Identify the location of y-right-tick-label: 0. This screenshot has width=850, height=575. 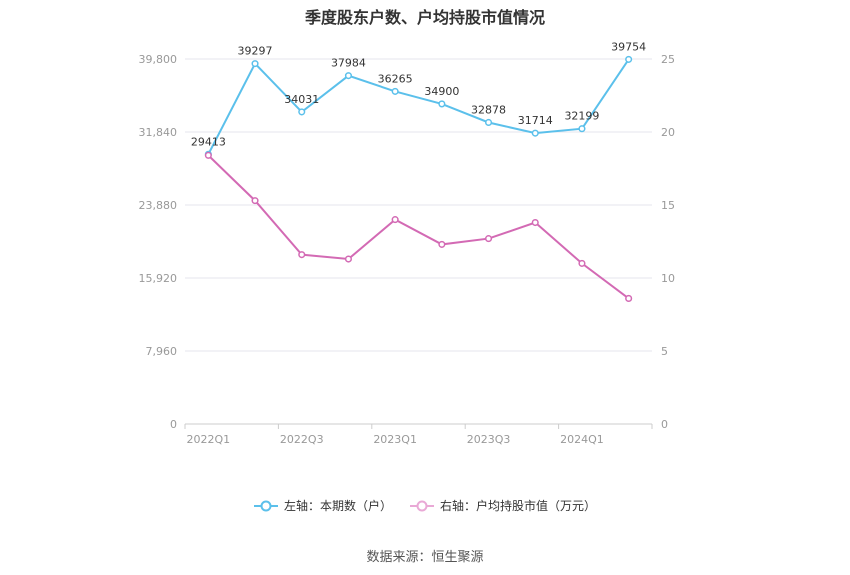
(664, 424).